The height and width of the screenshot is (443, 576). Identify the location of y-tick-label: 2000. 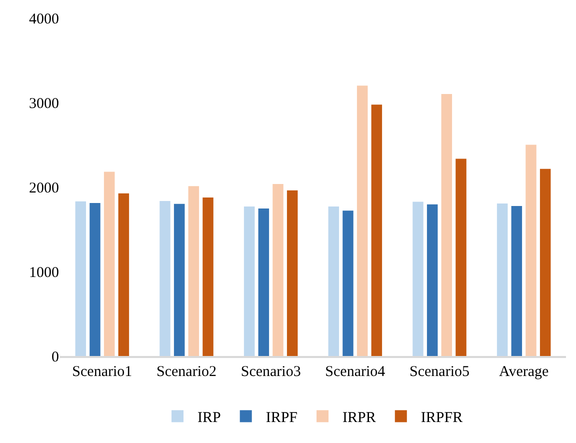
(44, 188).